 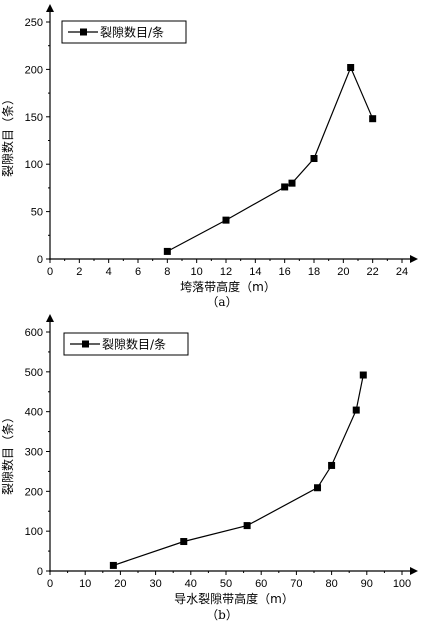 I want to click on y-tick-label: 250, so click(x=34, y=23).